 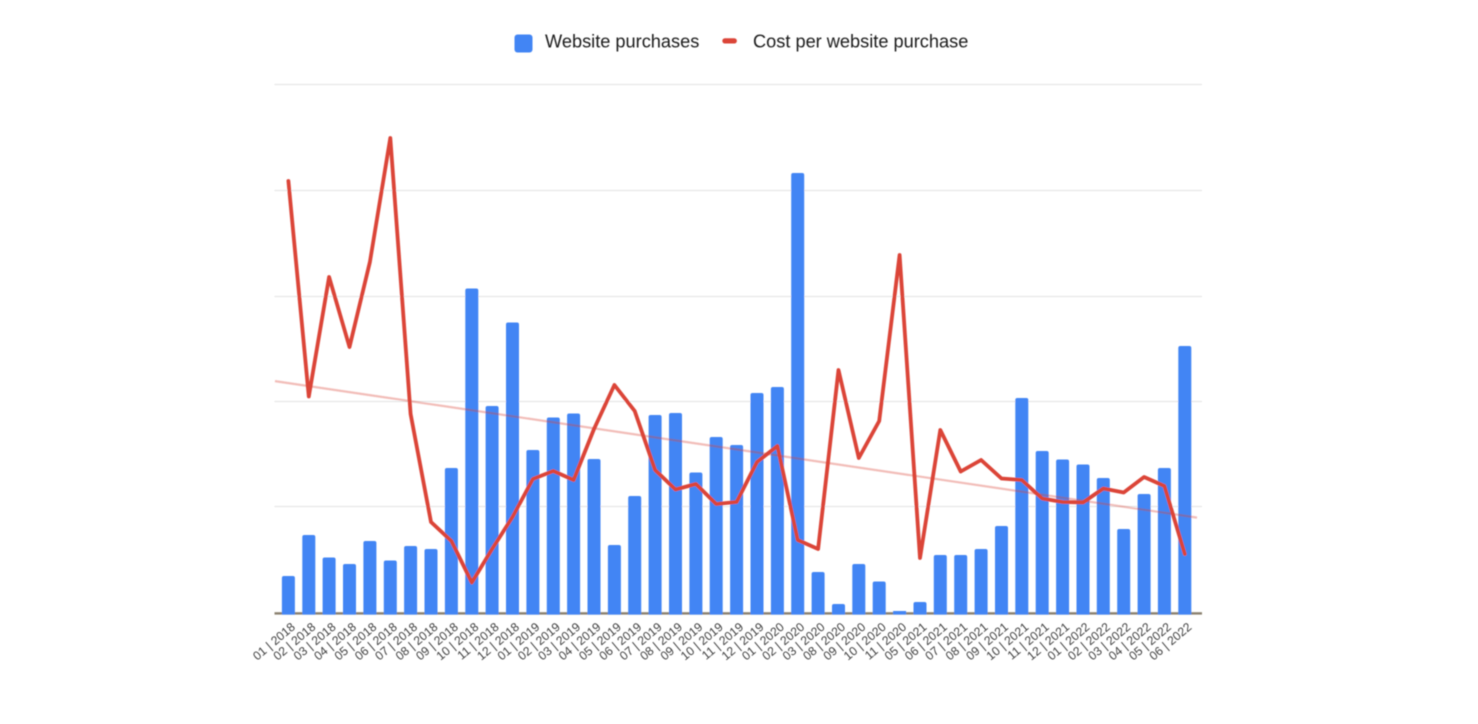 I want to click on svg-text: Cost per website purchase, so click(x=860, y=42).